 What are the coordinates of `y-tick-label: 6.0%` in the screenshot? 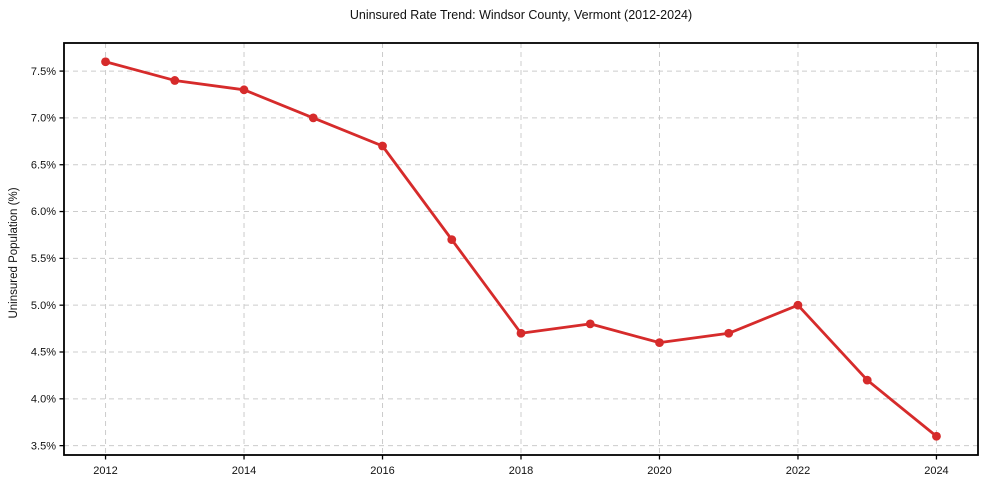 It's located at (43, 212).